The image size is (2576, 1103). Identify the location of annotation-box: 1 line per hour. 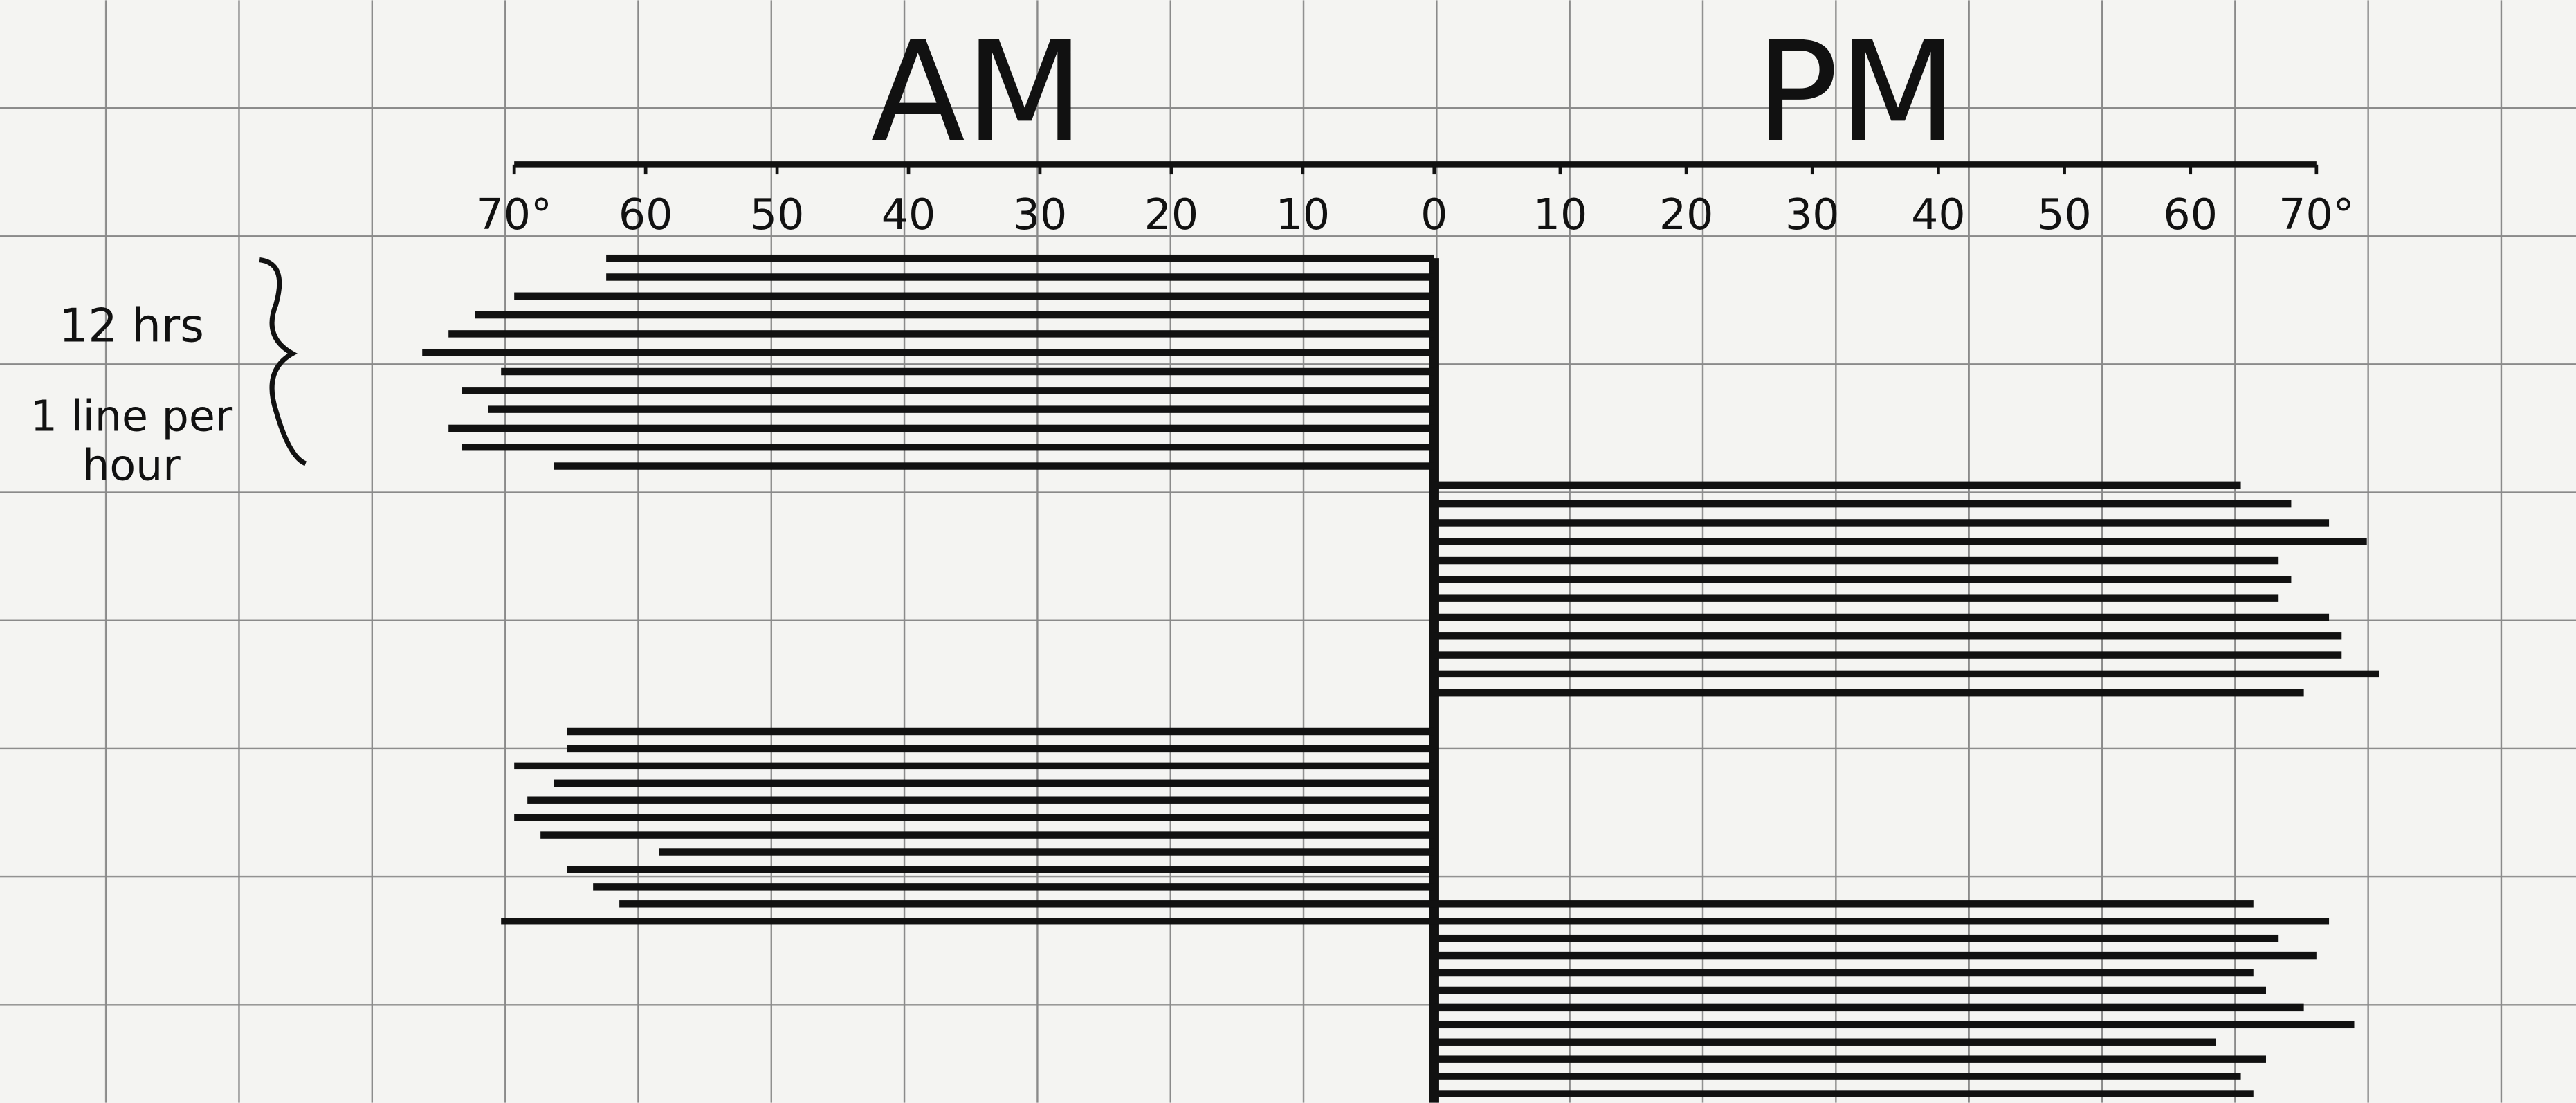
(131, 443).